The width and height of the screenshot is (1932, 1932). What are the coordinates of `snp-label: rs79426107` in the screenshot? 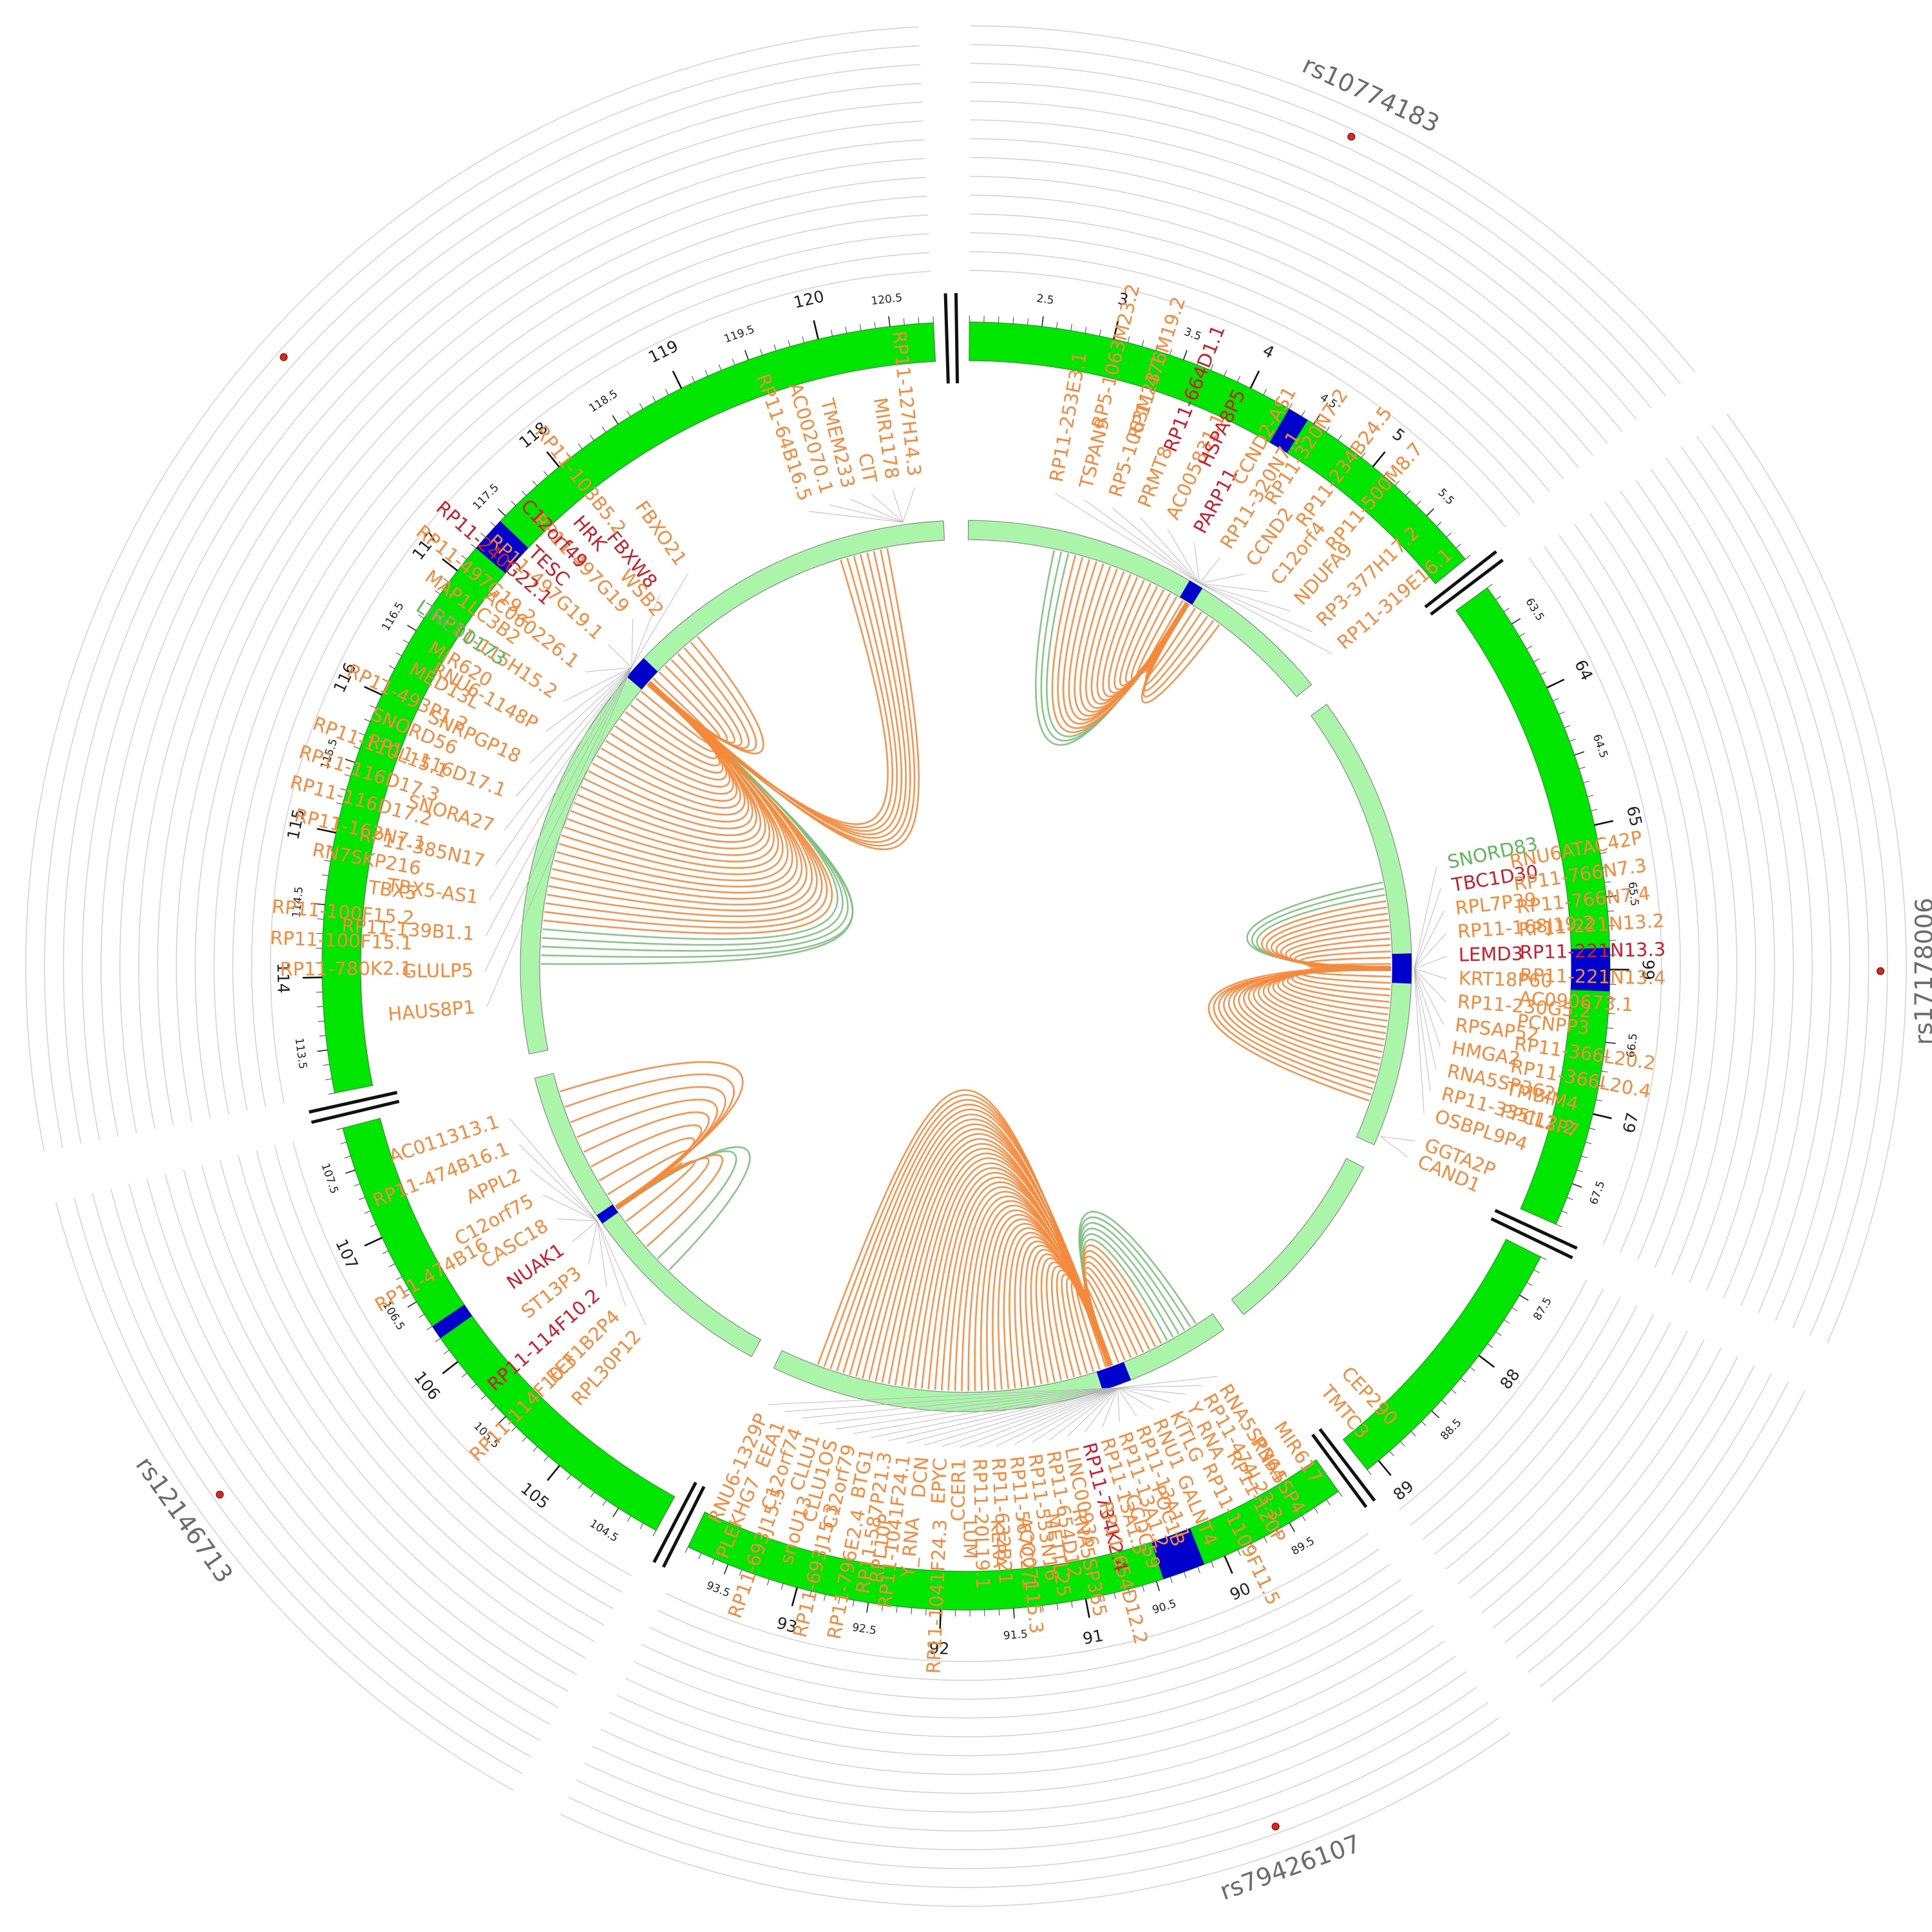 It's located at (1290, 1867).